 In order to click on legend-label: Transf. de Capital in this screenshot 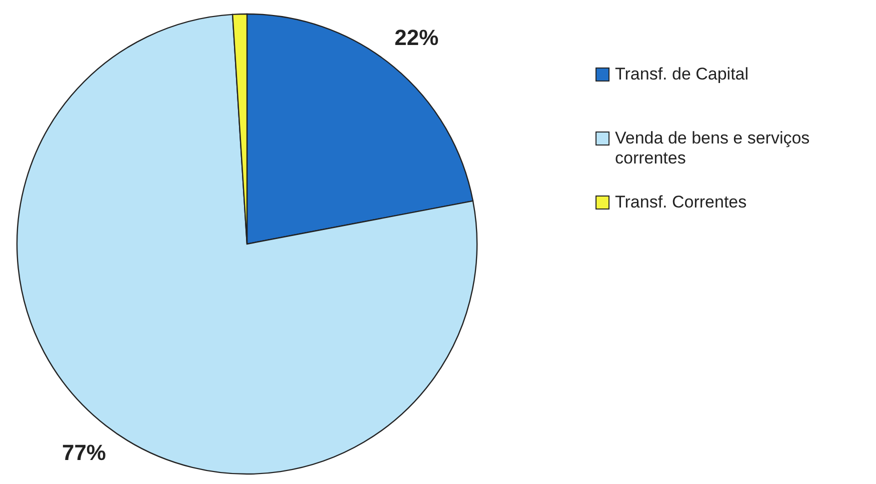, I will do `click(682, 74)`.